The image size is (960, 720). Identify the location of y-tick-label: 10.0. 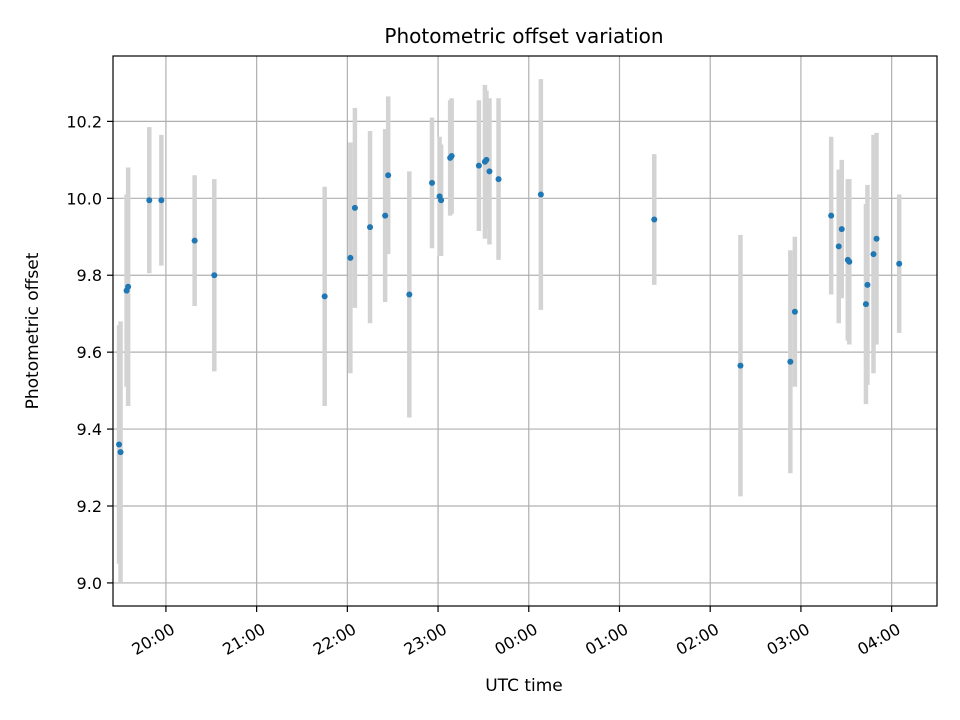
(84, 198).